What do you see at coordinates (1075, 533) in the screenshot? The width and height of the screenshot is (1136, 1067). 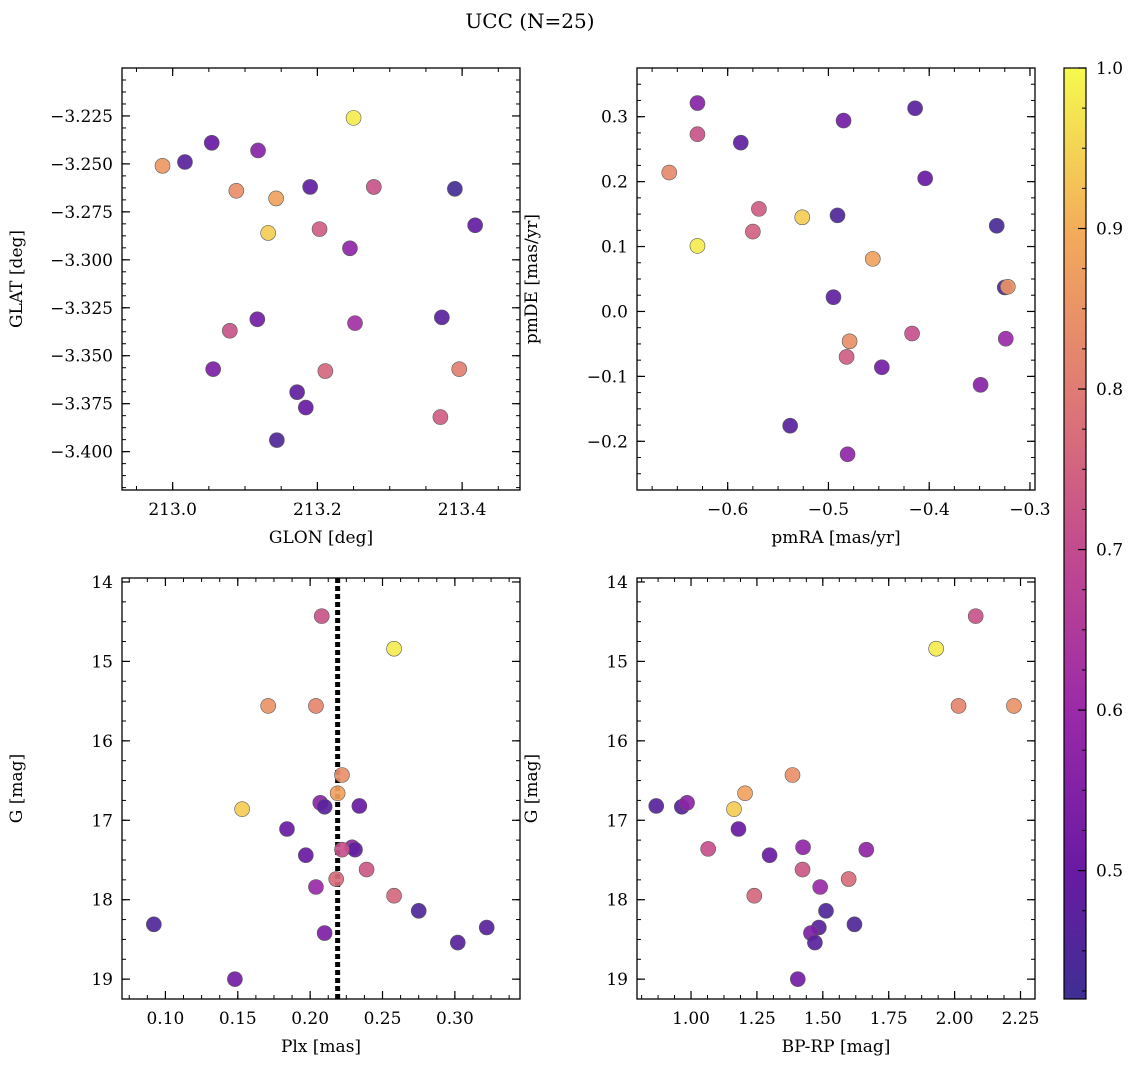 I see `colorbar-gradient` at bounding box center [1075, 533].